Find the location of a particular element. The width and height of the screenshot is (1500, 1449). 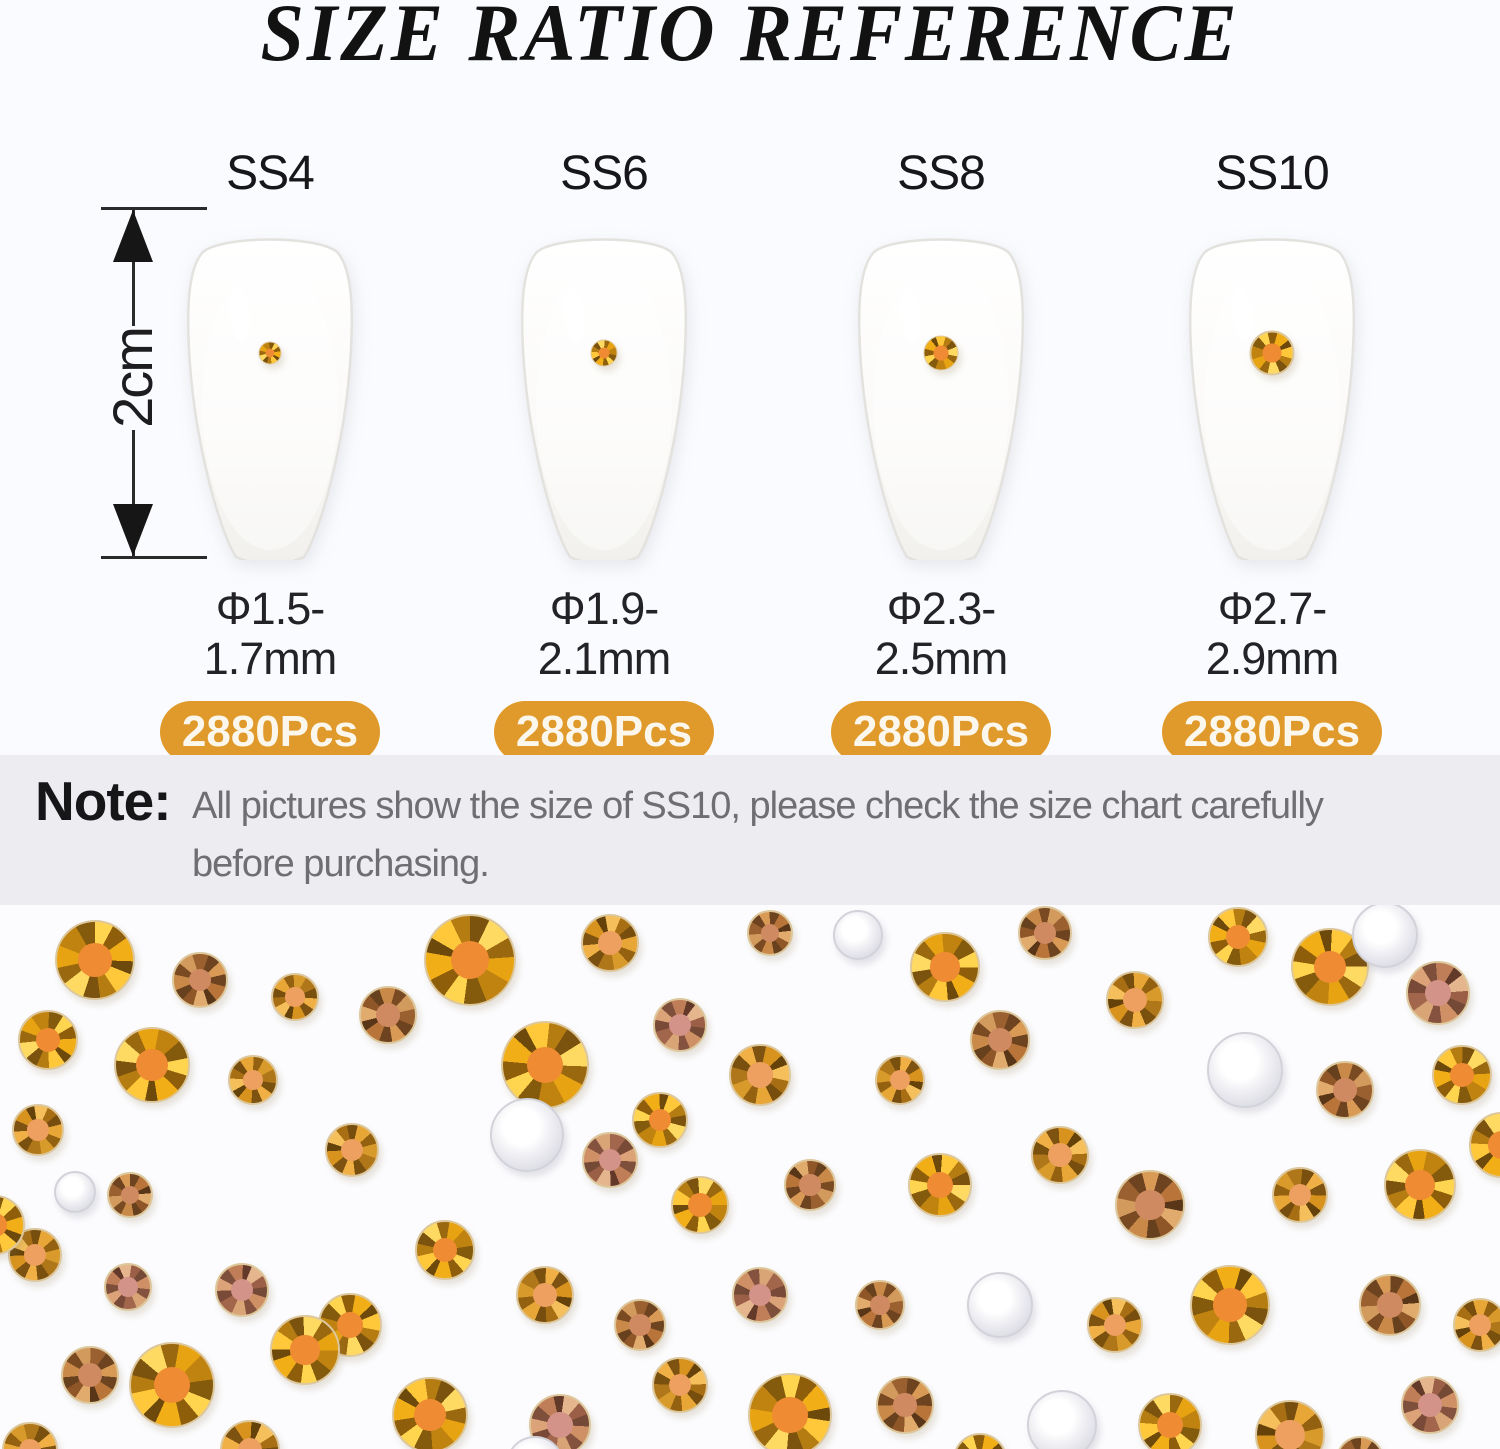

size-label: SS6 is located at coordinates (604, 173).